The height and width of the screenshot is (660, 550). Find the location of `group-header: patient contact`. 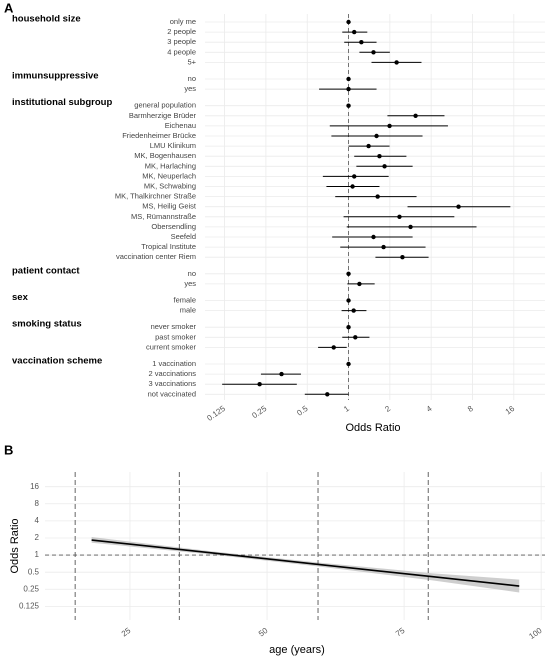

group-header: patient contact is located at coordinates (46, 270).